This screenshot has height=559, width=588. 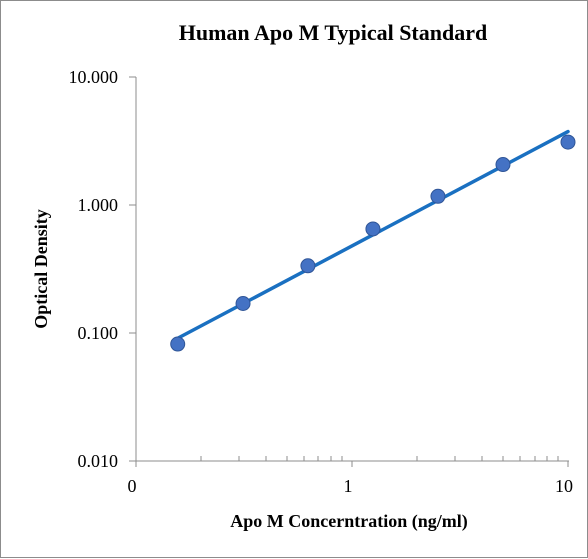 What do you see at coordinates (84, 269) in the screenshot?
I see `y-axis: 10.000 1.000 0.100 0.010 Optical Density` at bounding box center [84, 269].